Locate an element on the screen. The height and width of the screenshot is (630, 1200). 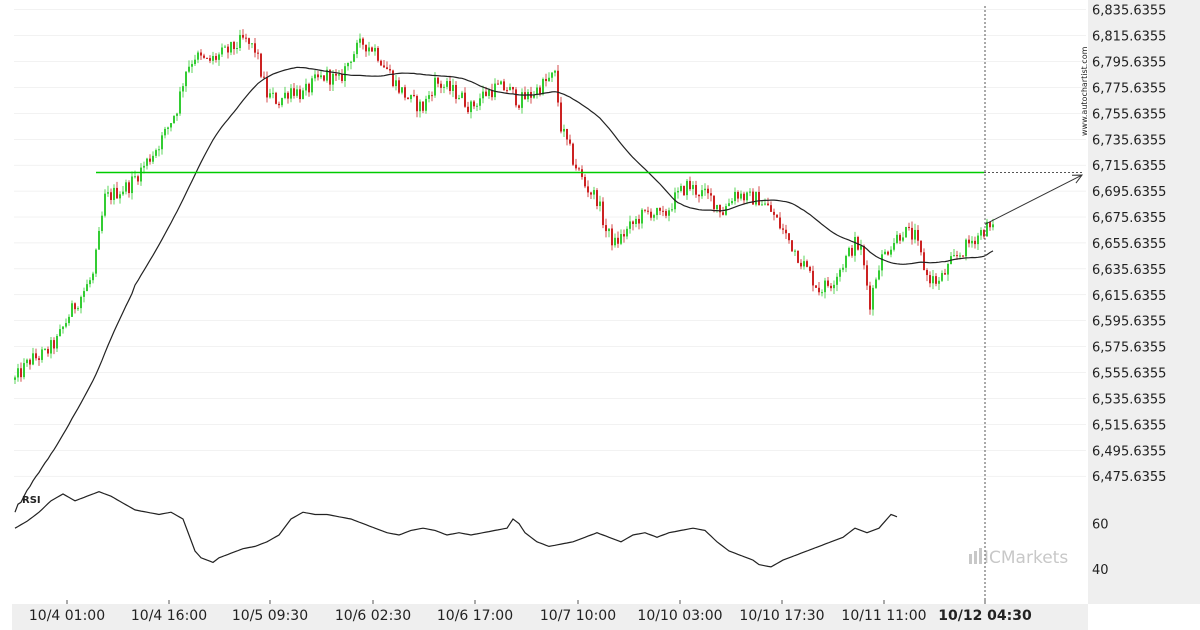
price-tick-label: 6,615.6355 is located at coordinates (1129, 296).